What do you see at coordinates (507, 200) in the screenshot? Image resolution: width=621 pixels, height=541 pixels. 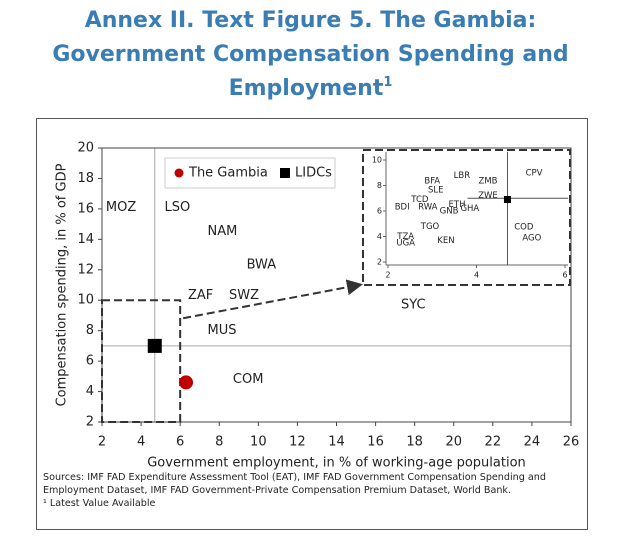 I see `inset-marker` at bounding box center [507, 200].